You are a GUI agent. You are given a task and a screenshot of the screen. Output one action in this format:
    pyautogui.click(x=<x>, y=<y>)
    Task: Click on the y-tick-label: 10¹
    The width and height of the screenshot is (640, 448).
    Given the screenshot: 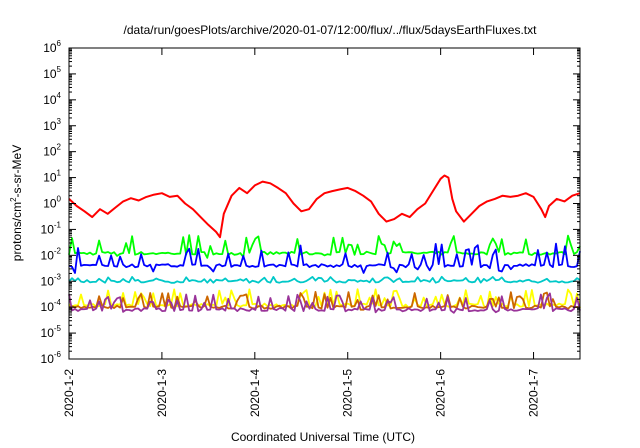 What is the action you would take?
    pyautogui.click(x=52, y=177)
    